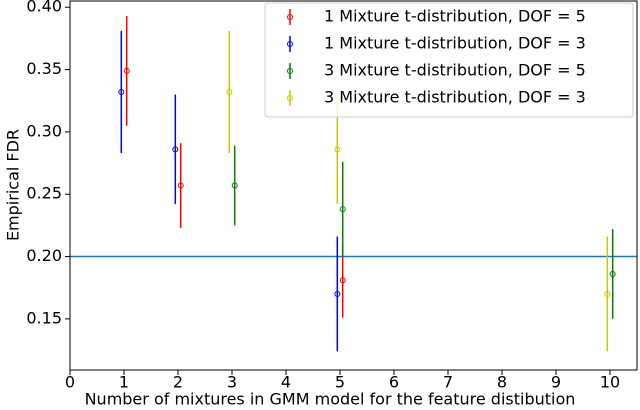 The width and height of the screenshot is (640, 410). I want to click on x-tick-label: 5, so click(340, 382).